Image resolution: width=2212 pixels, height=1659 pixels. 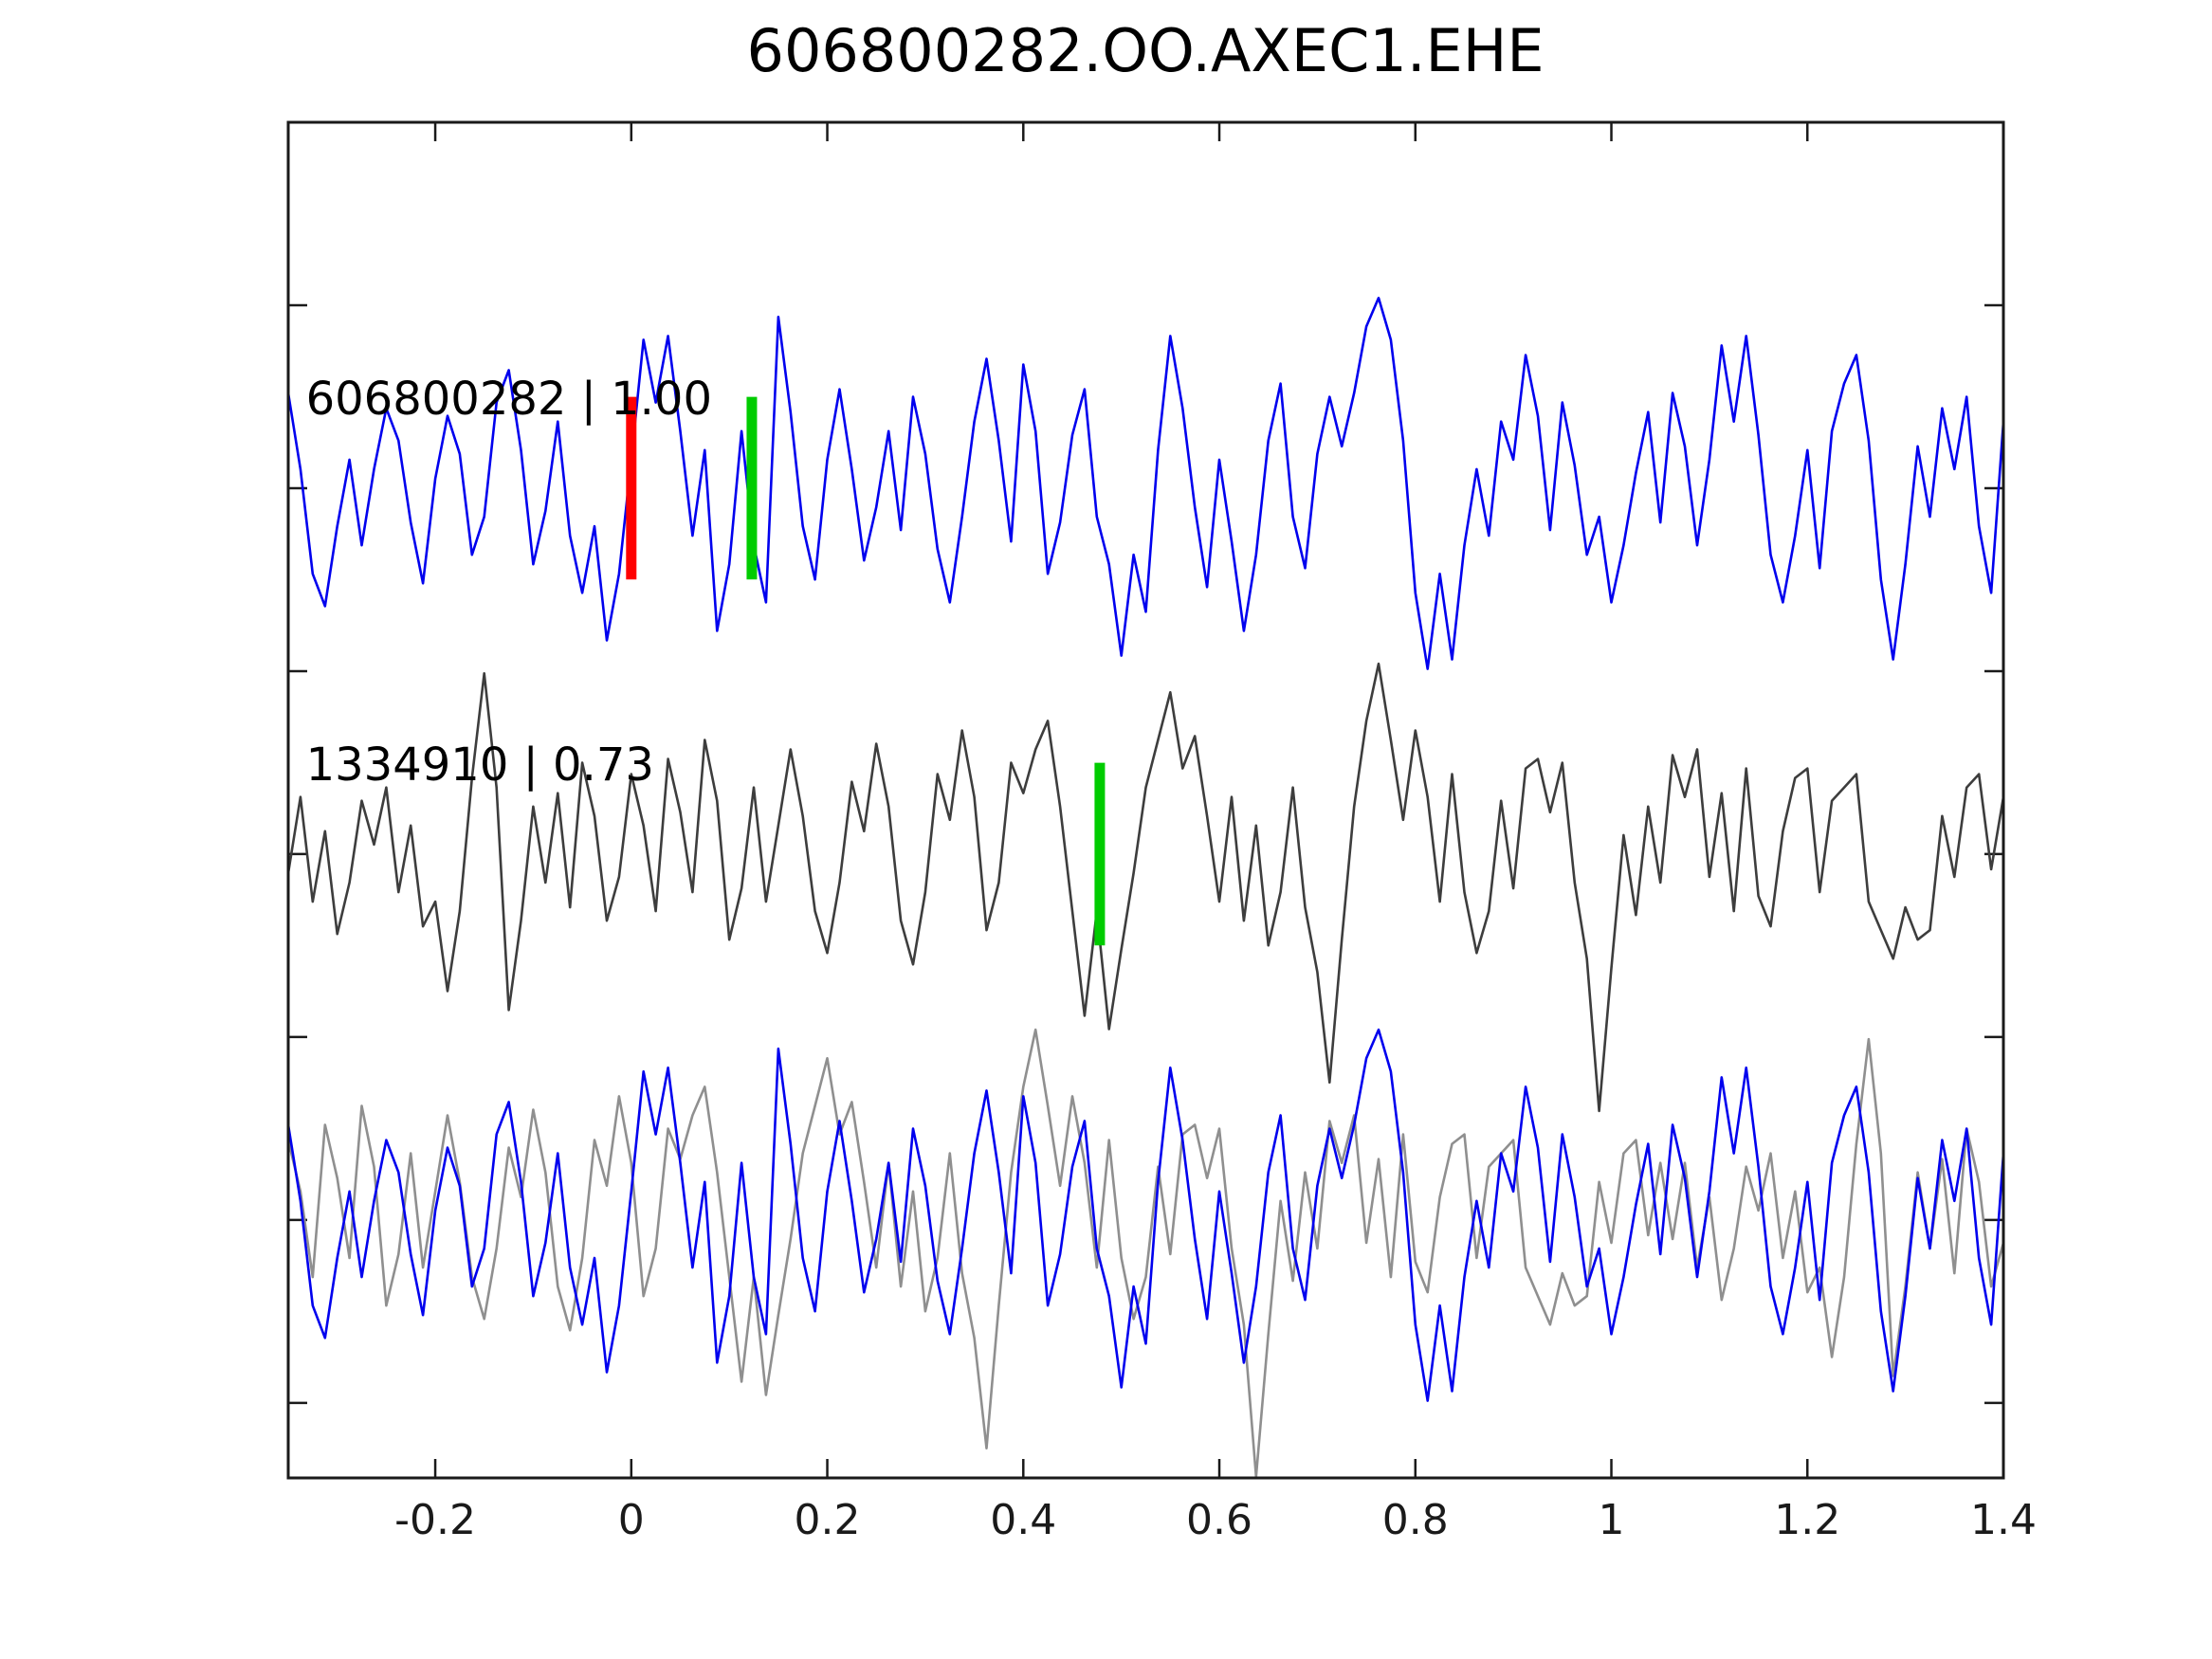 I want to click on x-tick-label: -0.2, so click(x=435, y=1520).